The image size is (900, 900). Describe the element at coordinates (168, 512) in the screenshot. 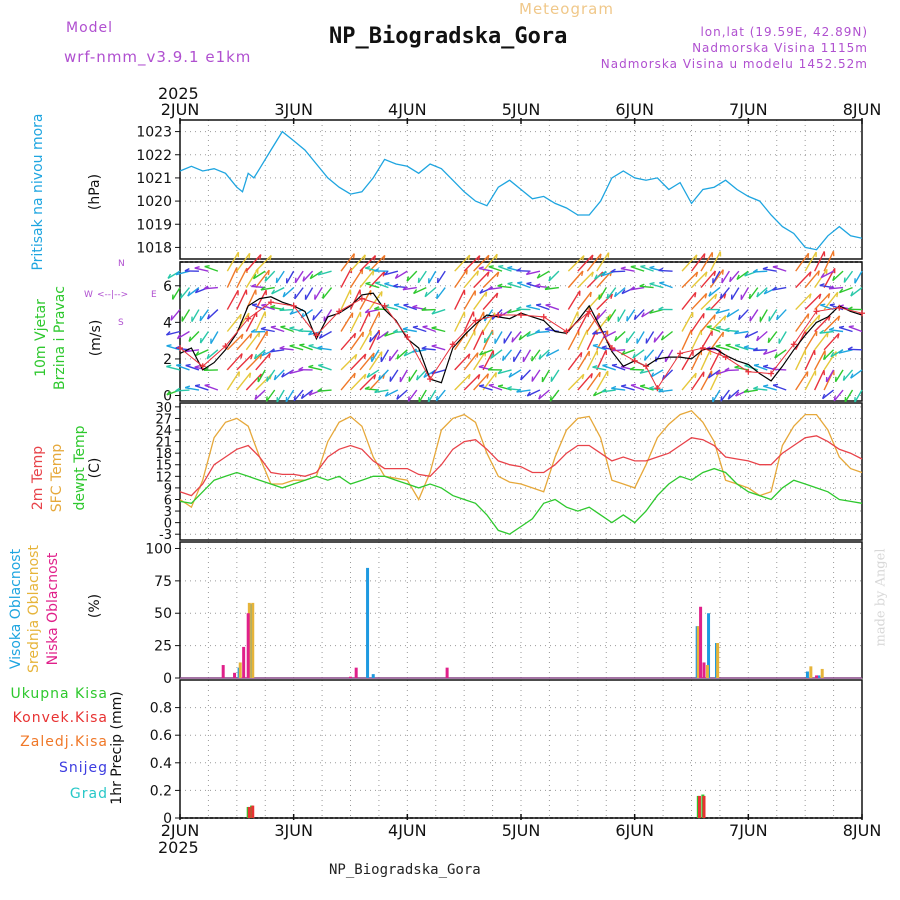

I see `y-tick-label: 3` at that location.